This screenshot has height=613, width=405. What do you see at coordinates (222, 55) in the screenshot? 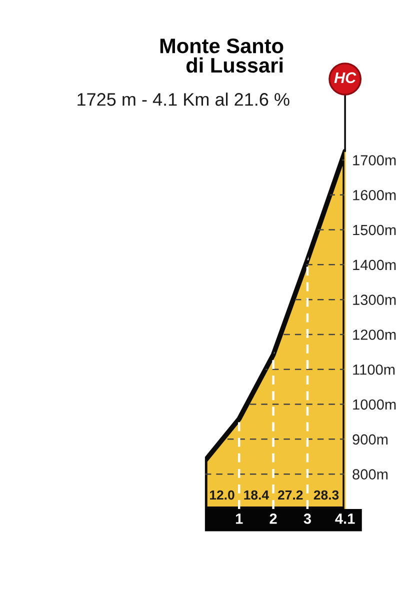
I see `chart-title: Monte Santo di Lussari` at bounding box center [222, 55].